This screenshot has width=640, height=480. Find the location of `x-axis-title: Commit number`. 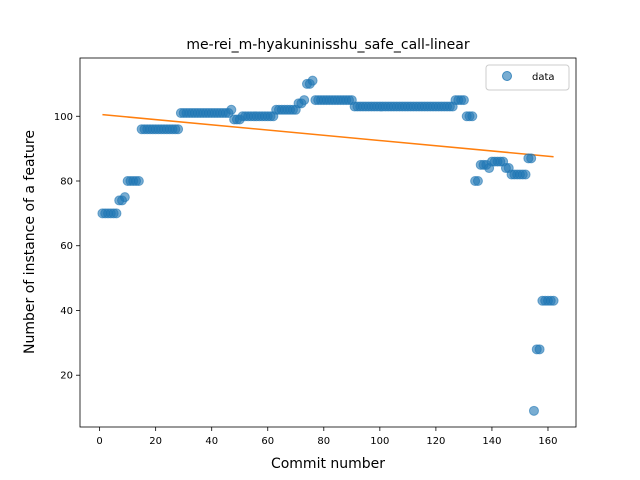

x-axis-title: Commit number is located at coordinates (328, 464).